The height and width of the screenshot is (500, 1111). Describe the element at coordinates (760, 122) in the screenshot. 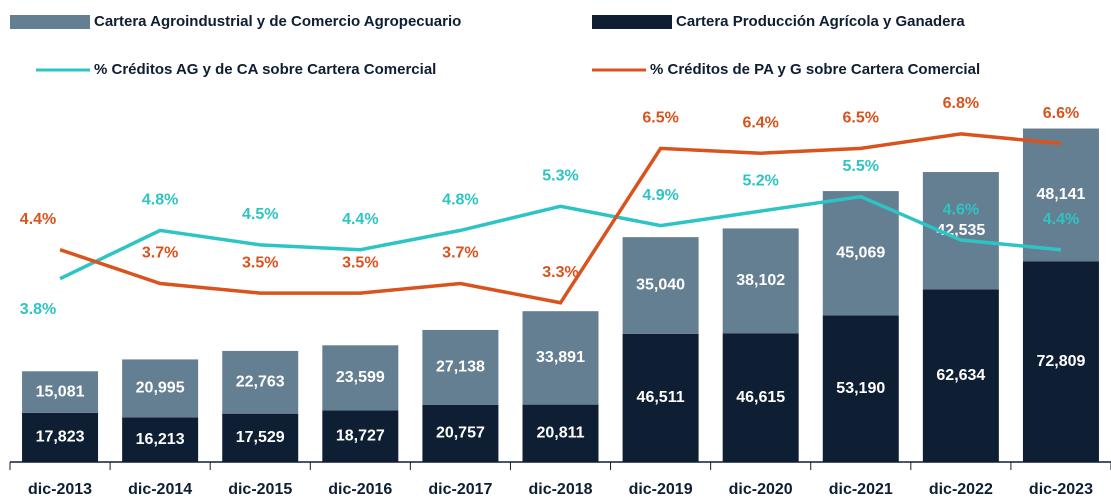

I see `line-label: 6.4%` at that location.